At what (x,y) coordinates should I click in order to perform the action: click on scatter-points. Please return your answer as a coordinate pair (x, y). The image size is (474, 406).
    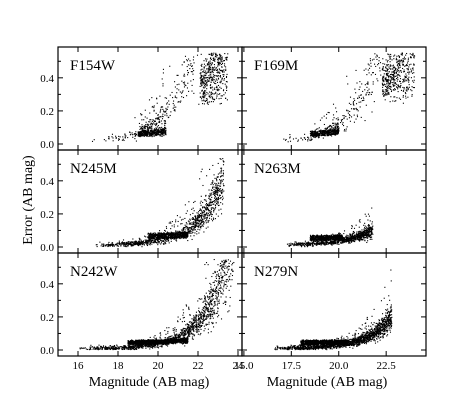
    Looking at the image, I should click on (160, 97).